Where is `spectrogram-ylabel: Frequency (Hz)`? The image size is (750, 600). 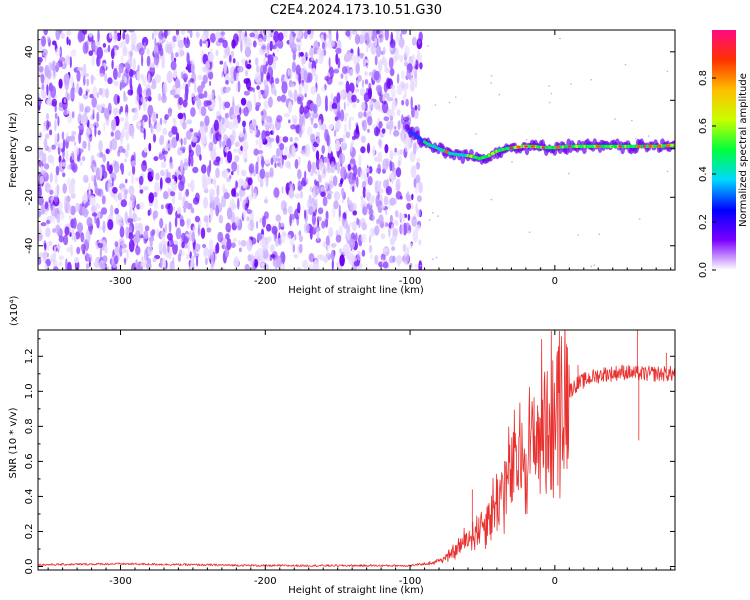 spectrogram-ylabel: Frequency (Hz) is located at coordinates (13, 150).